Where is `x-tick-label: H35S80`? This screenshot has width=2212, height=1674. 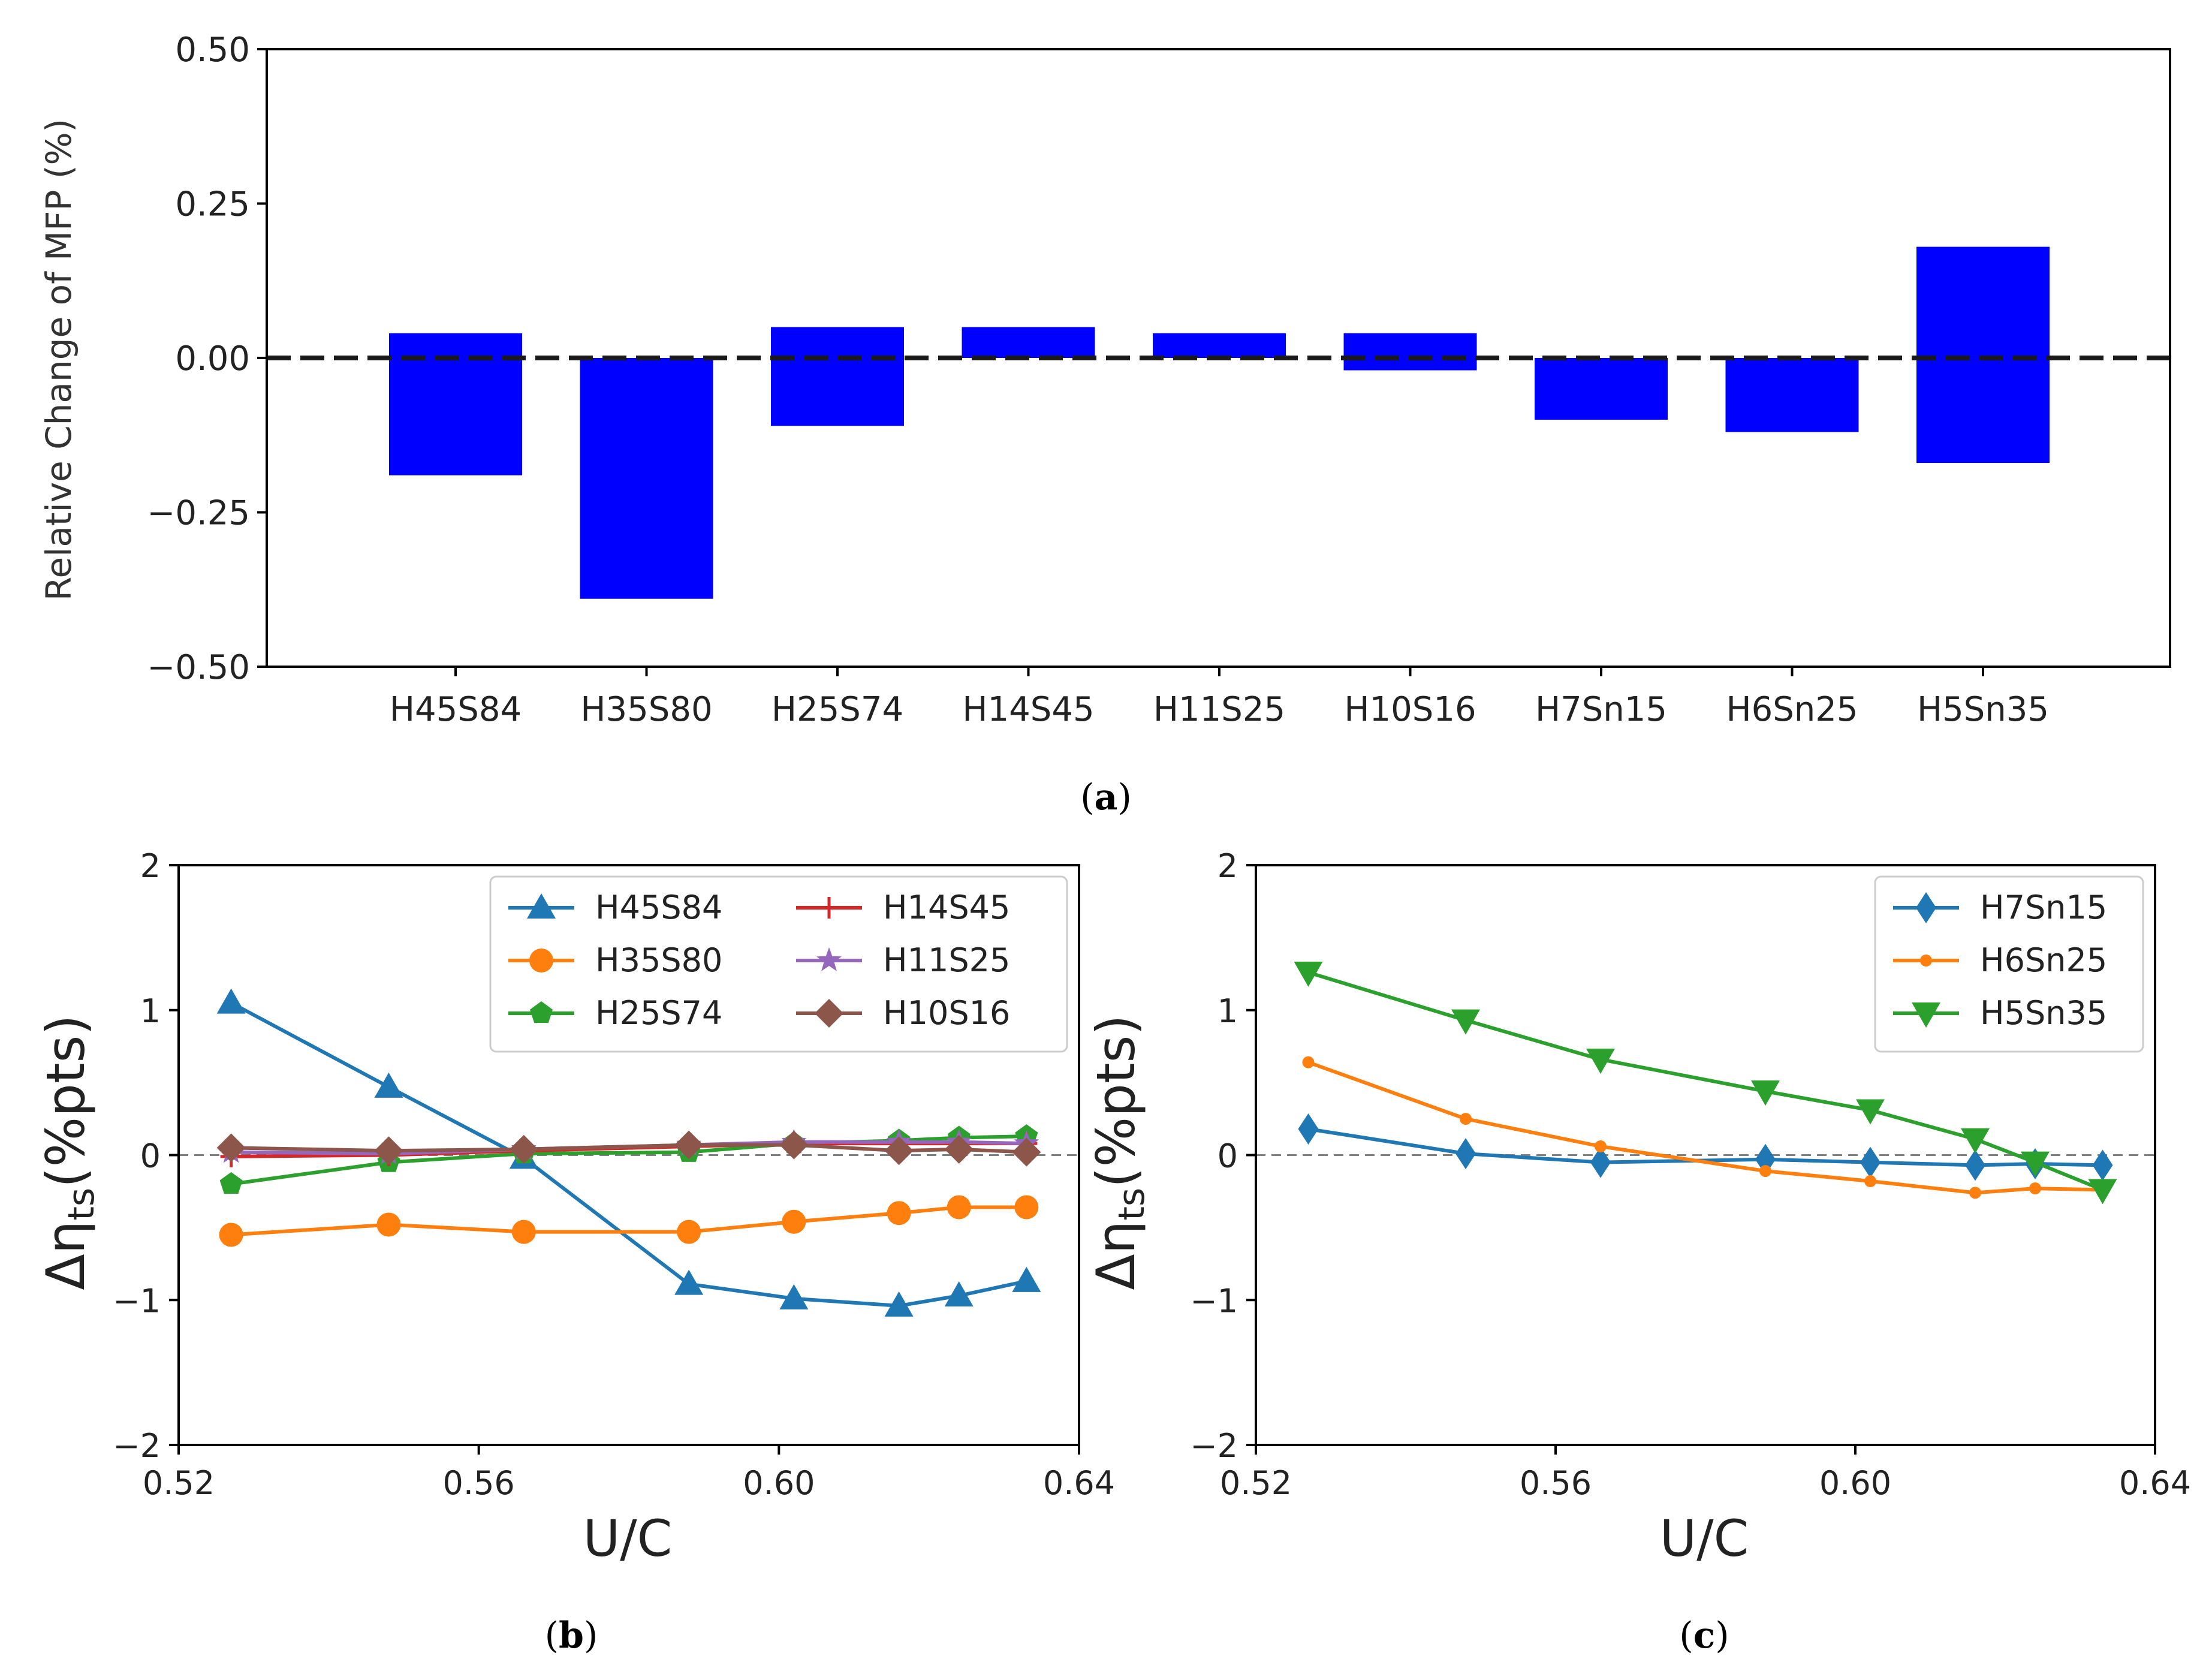
x-tick-label: H35S80 is located at coordinates (646, 709).